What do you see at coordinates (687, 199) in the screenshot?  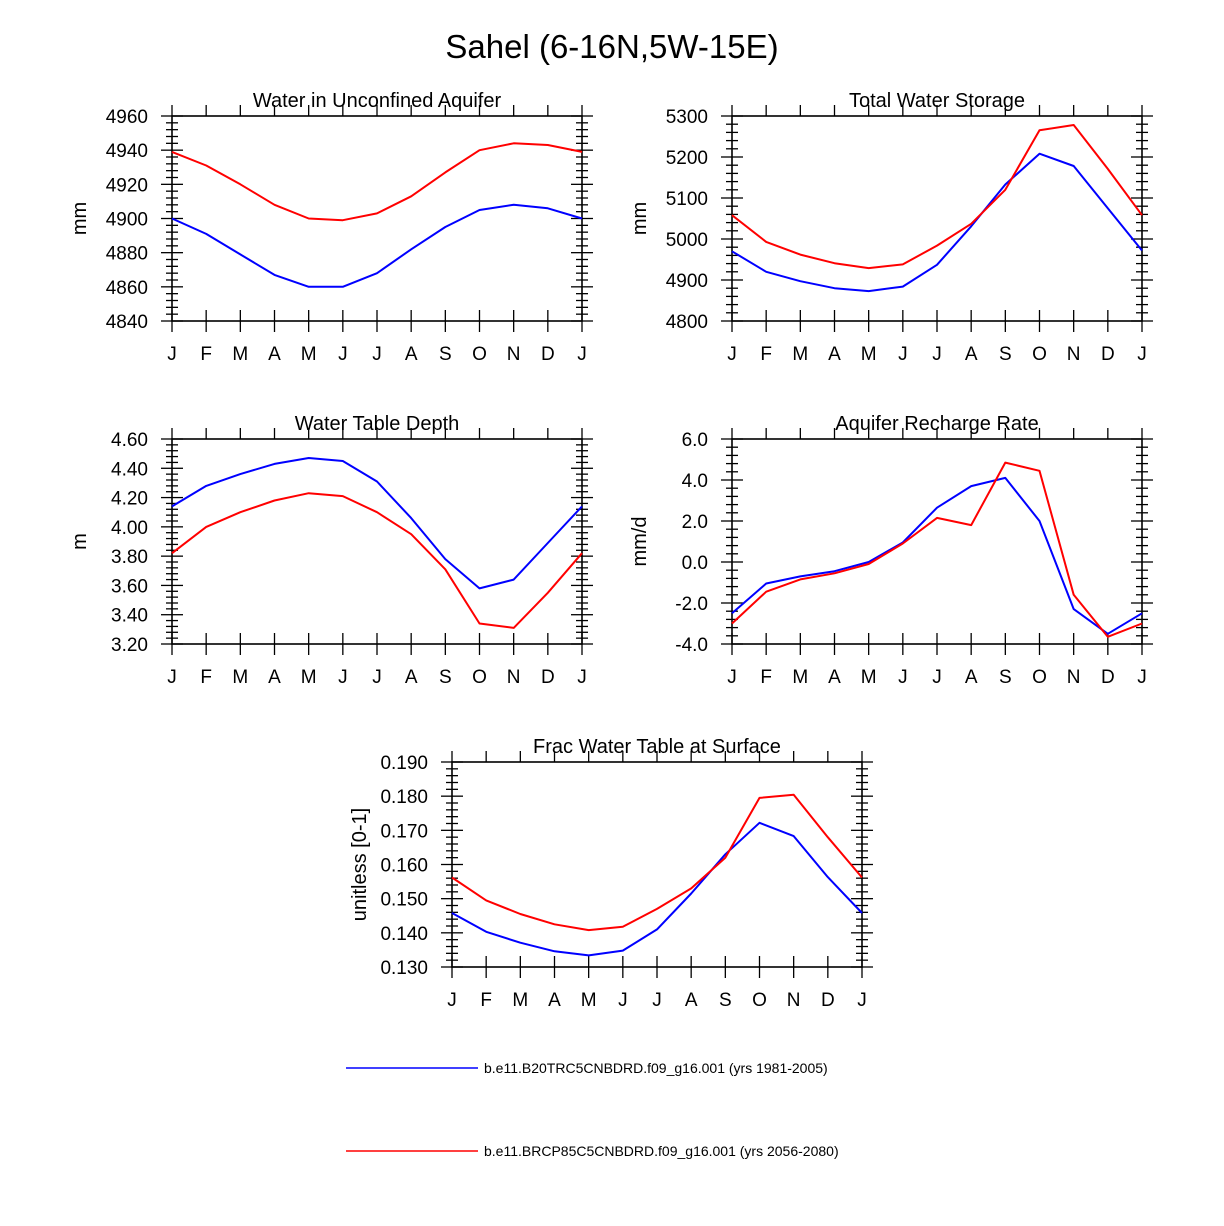 I see `y-tick-label: 5100` at bounding box center [687, 199].